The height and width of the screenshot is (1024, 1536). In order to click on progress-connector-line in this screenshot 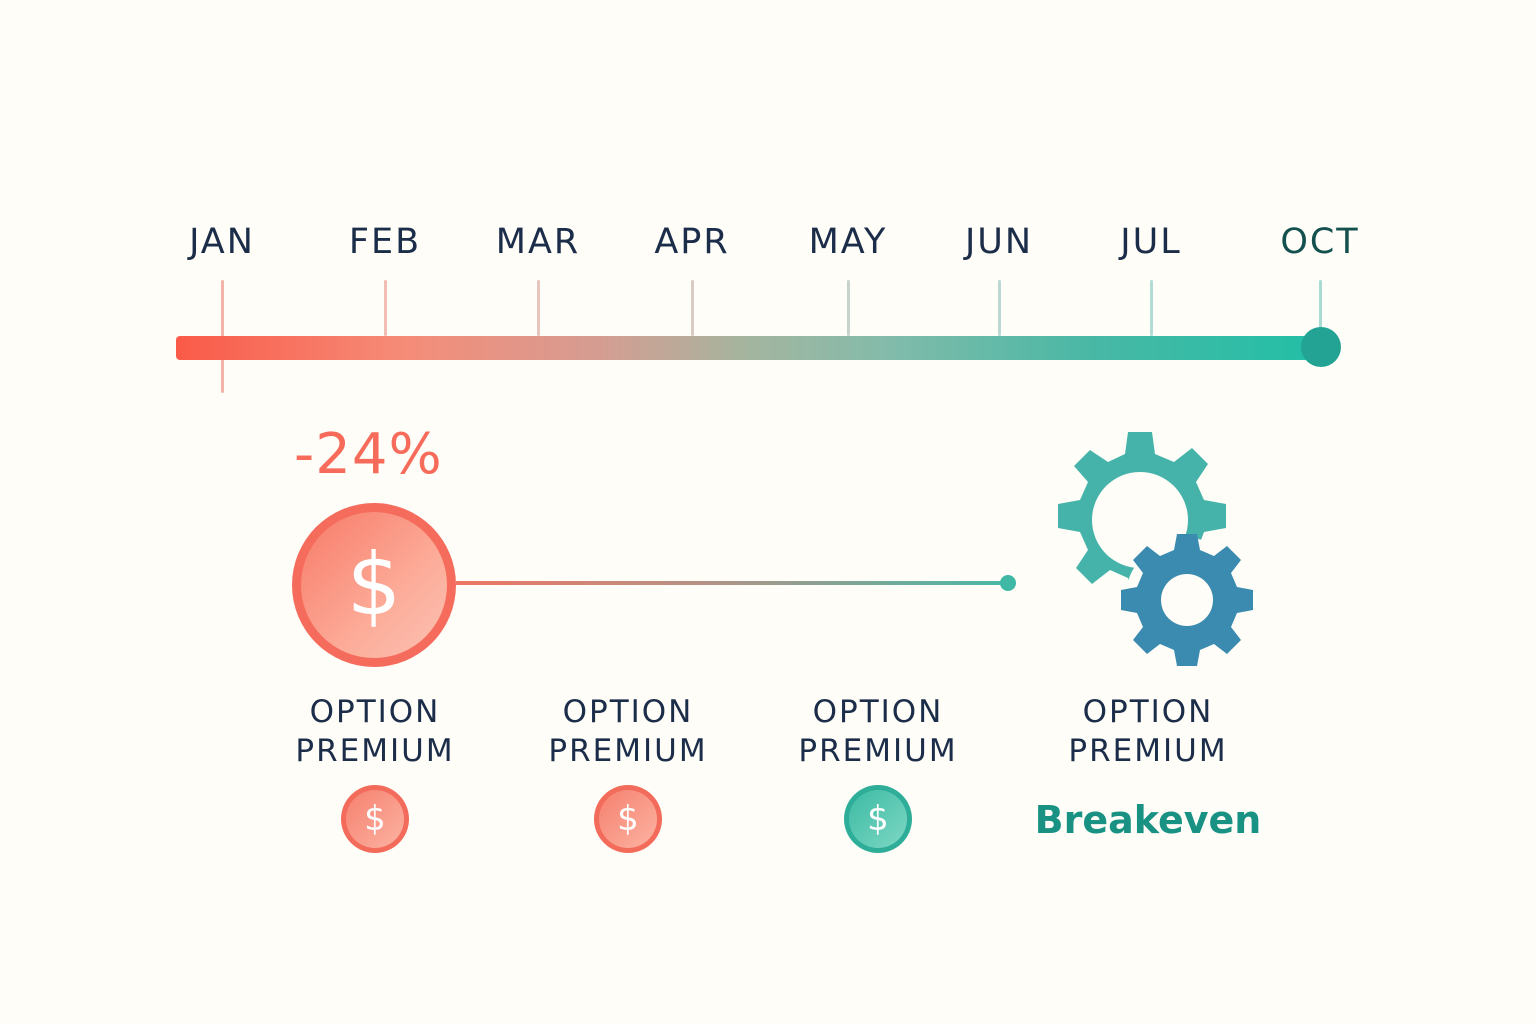, I will do `click(732, 583)`.